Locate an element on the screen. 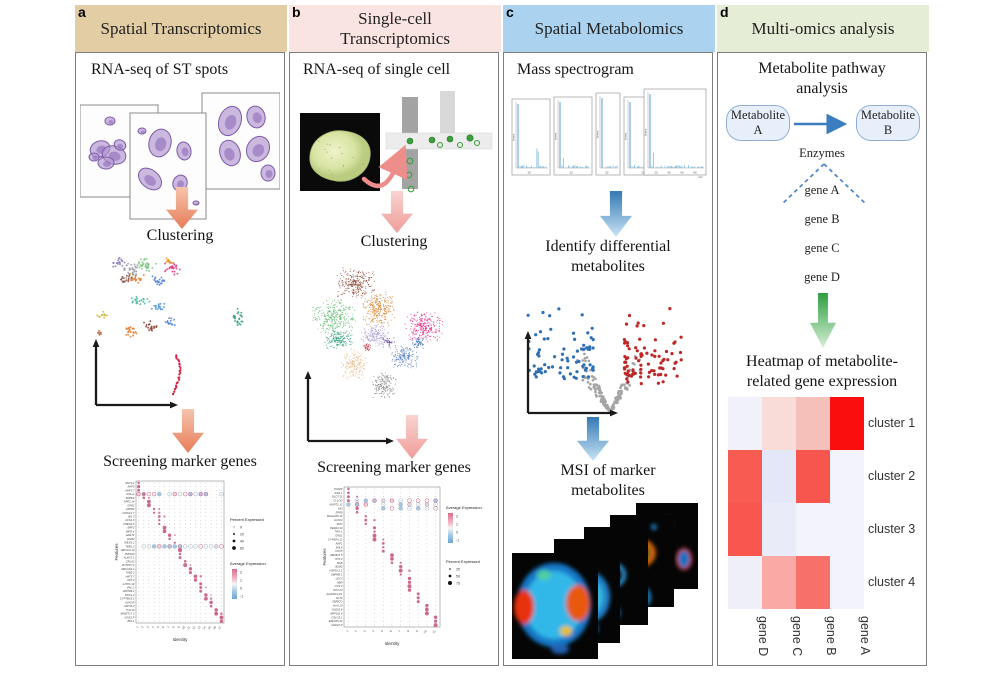 This screenshot has width=1000, height=673. heatmap-row-label: cluster 3 is located at coordinates (892, 529).